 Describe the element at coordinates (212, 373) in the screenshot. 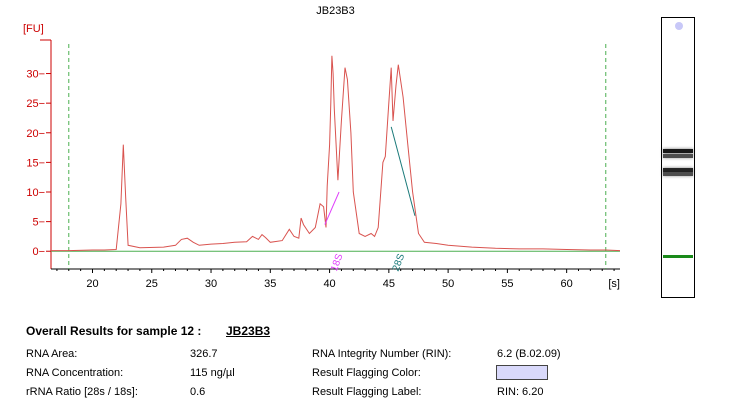

I see `rna-concentration-value: 115 ng/µl` at that location.